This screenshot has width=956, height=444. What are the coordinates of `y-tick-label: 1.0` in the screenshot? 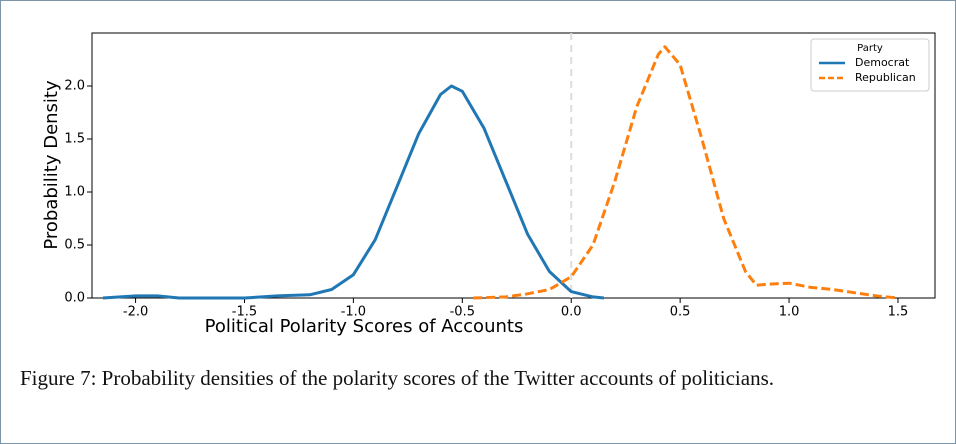 It's located at (74, 192).